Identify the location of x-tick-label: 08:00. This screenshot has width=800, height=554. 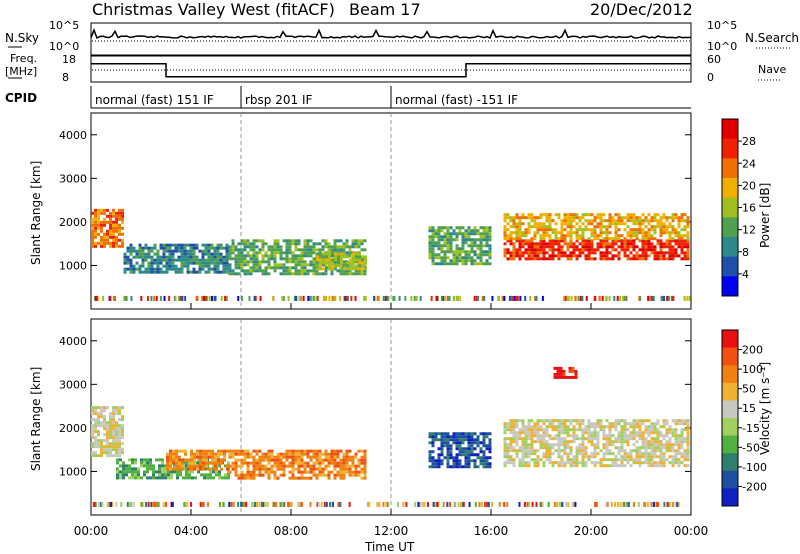
(291, 531).